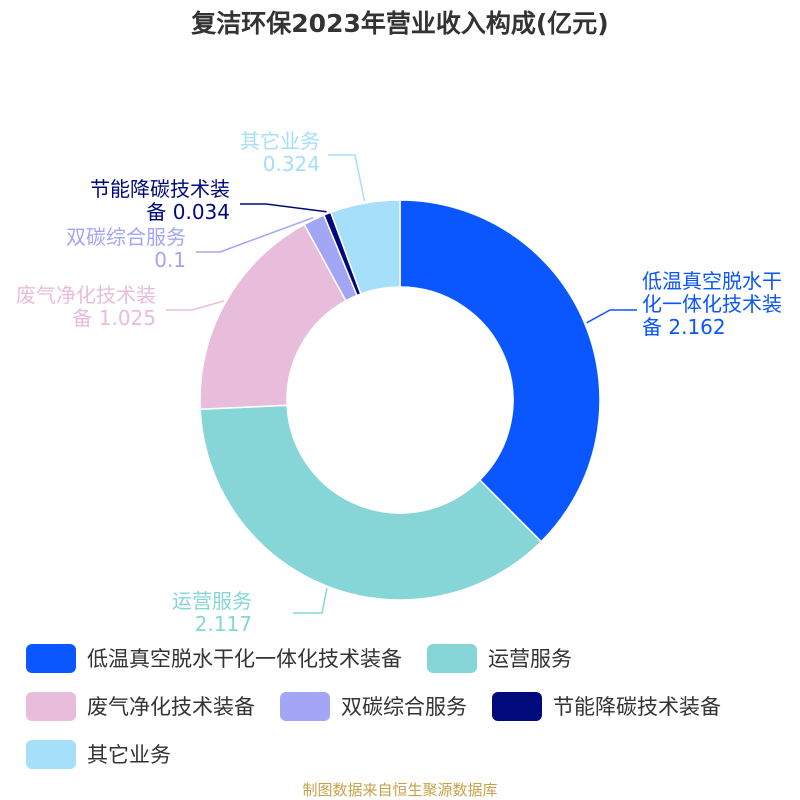  What do you see at coordinates (400, 790) in the screenshot?
I see `source-note: 制图数据来自恒生聚源数据库` at bounding box center [400, 790].